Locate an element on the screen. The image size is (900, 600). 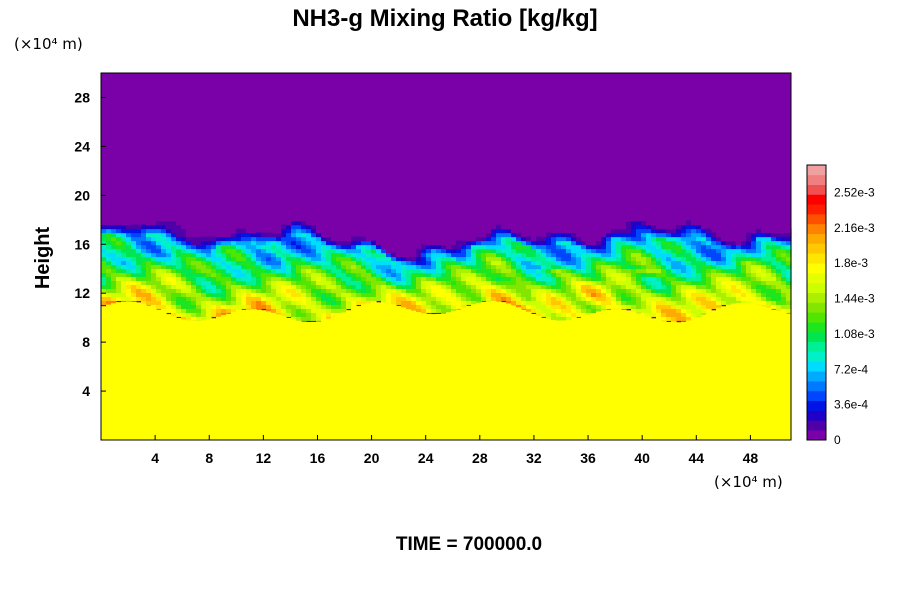
colorbar-label: 0 is located at coordinates (837, 440).